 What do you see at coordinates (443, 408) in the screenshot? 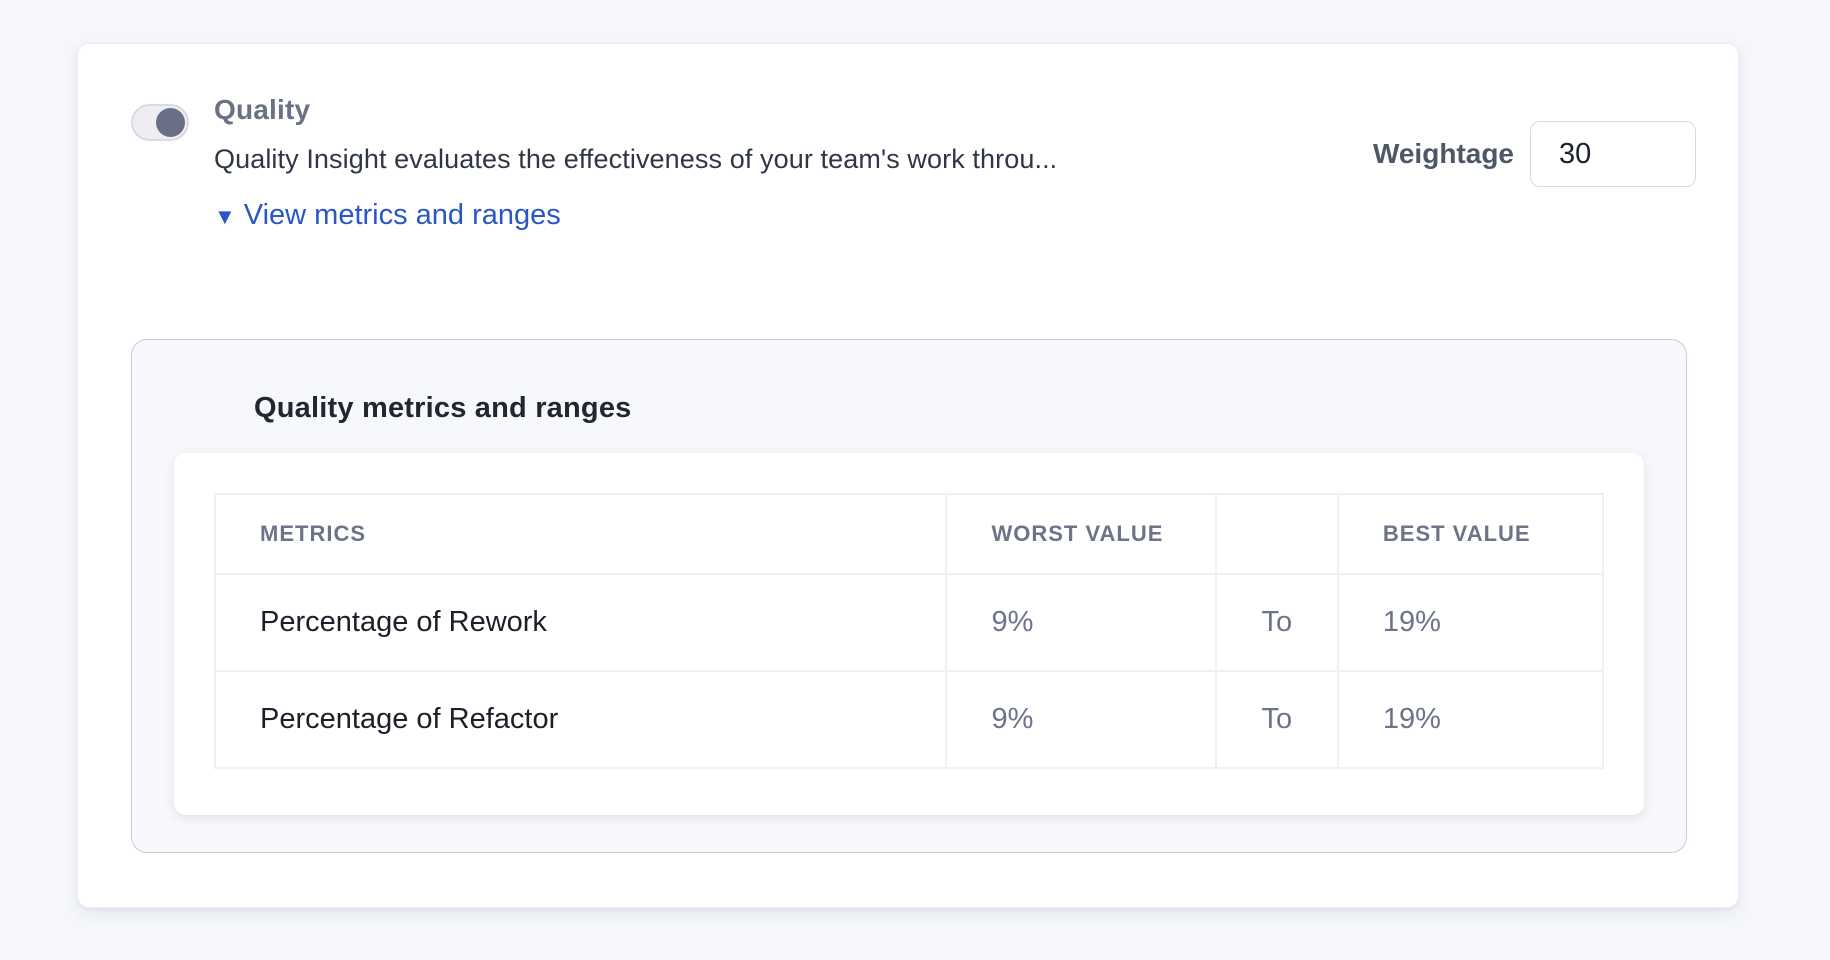
I see `metrics-panel-heading: Quality metrics and ranges` at bounding box center [443, 408].